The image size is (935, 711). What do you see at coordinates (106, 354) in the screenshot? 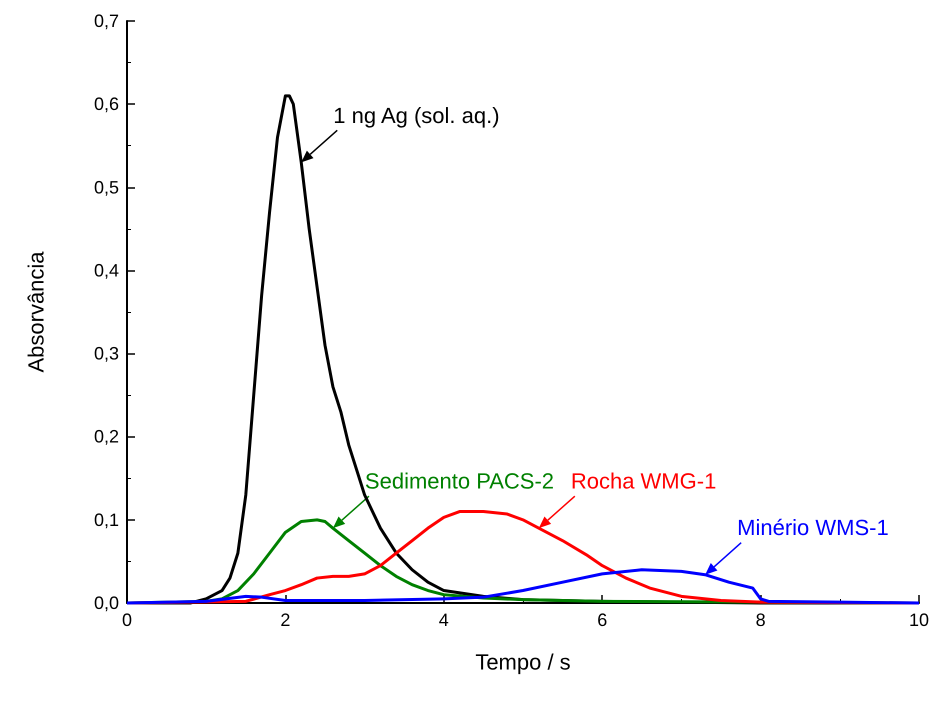
I see `y-tick-label: 0,3` at bounding box center [106, 354].